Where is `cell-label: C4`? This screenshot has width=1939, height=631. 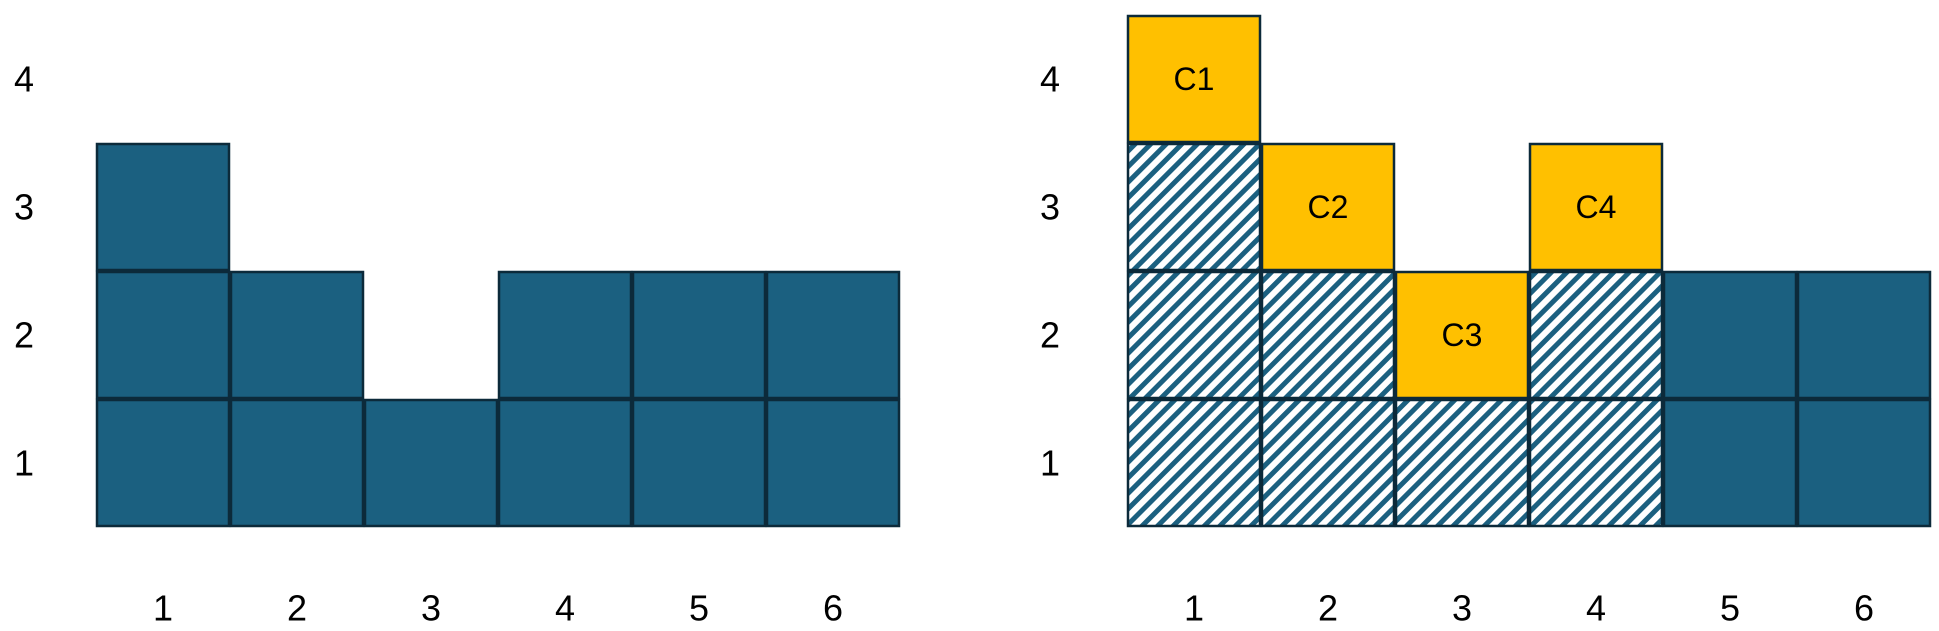
cell-label: C4 is located at coordinates (1596, 207).